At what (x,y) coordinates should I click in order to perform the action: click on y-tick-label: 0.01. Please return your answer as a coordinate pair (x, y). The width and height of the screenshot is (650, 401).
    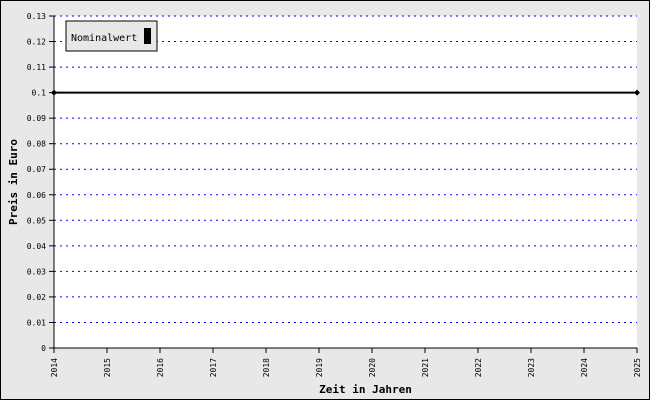
    Looking at the image, I should click on (36, 322).